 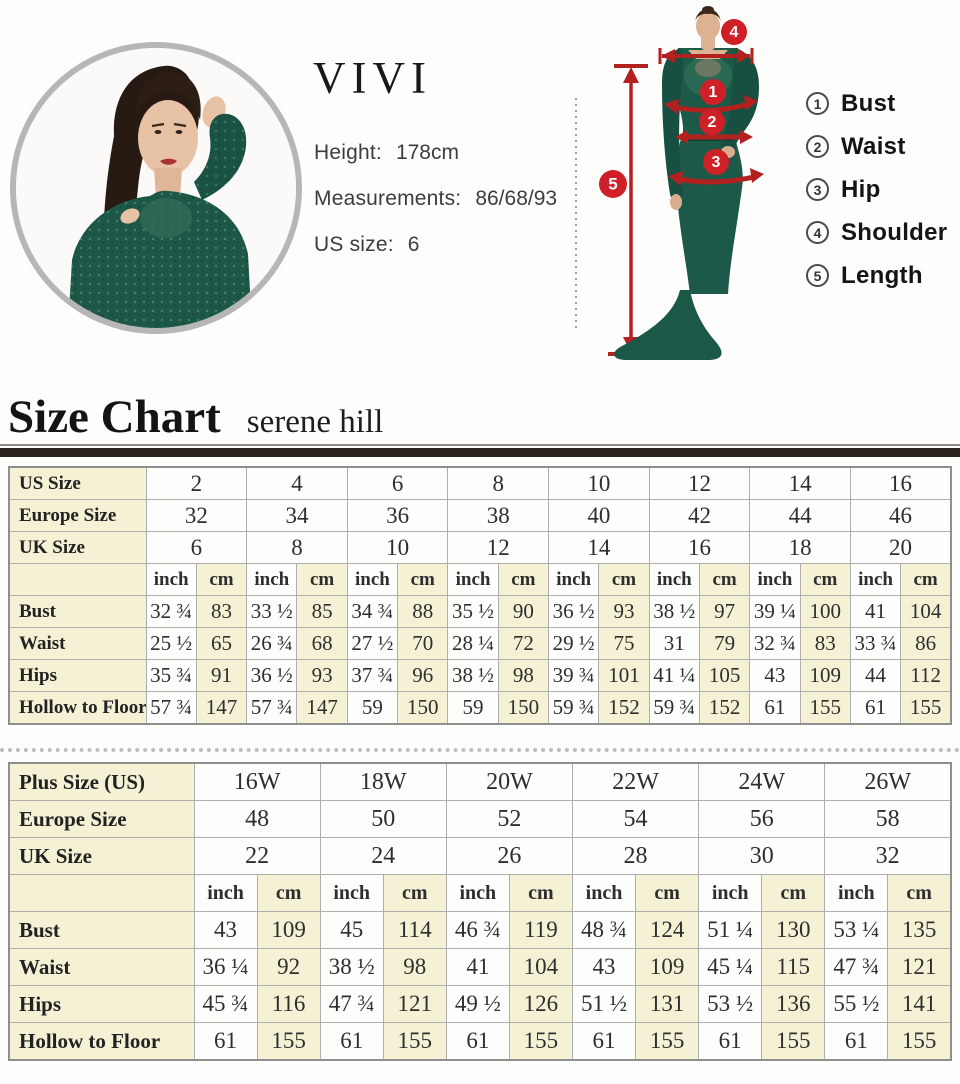 I want to click on legend-item-hip: 3 Hip, so click(x=876, y=189).